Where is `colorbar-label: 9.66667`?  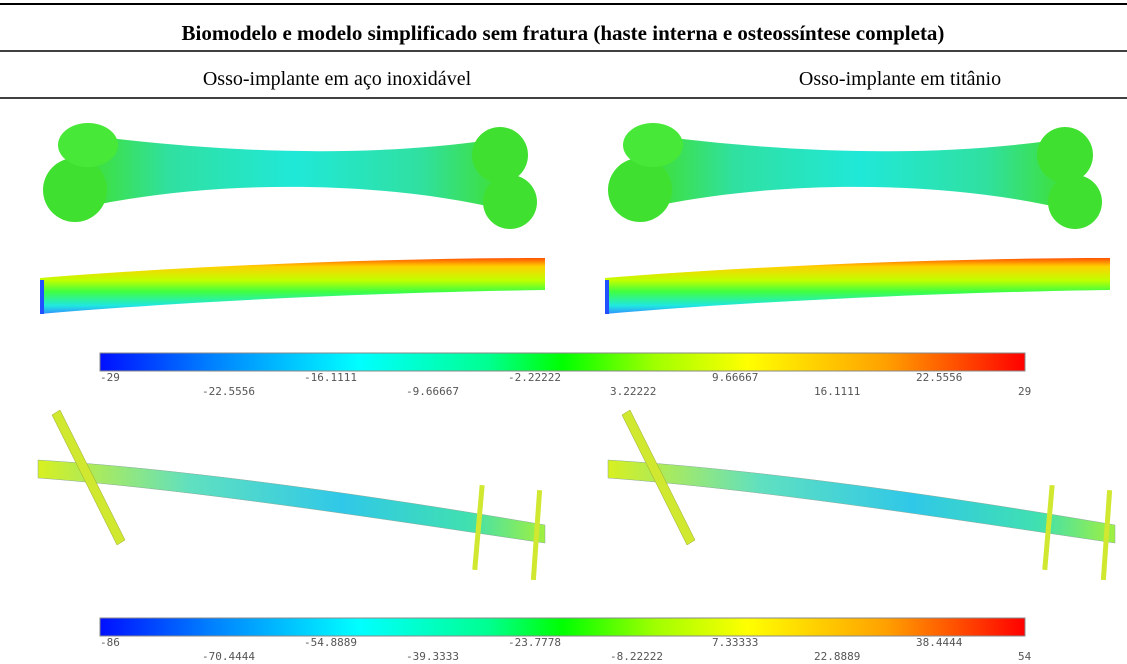
colorbar-label: 9.66667 is located at coordinates (735, 377).